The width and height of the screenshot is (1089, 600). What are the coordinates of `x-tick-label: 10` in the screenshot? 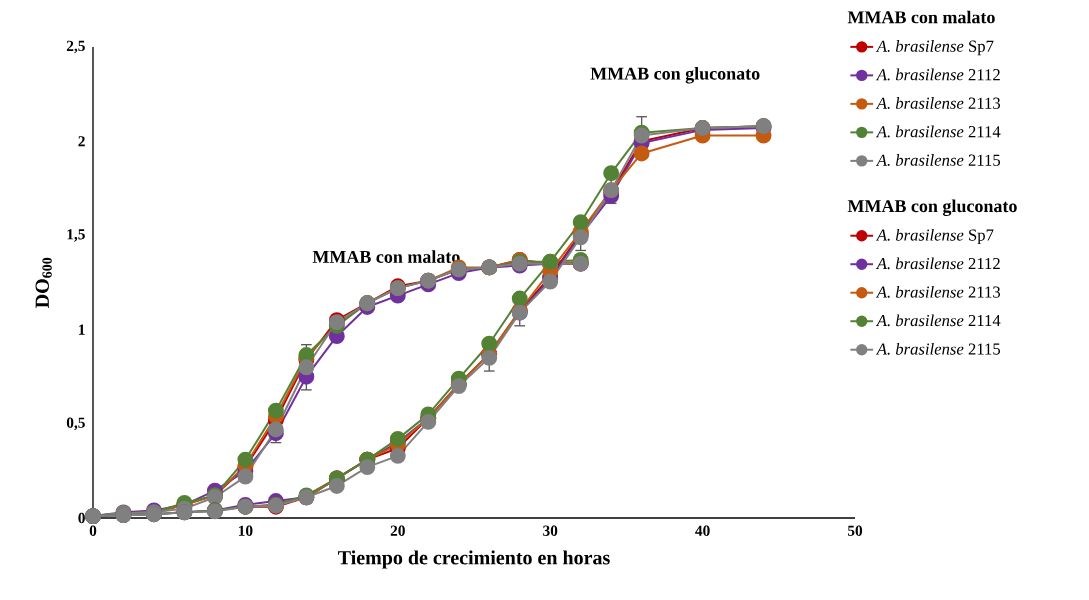 It's located at (245, 530).